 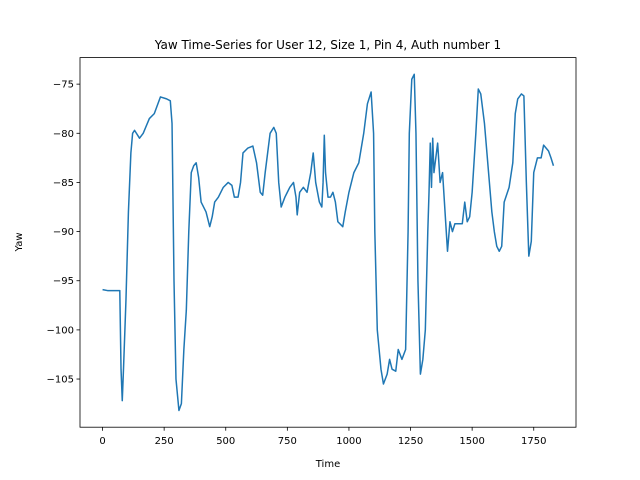 What do you see at coordinates (63, 85) in the screenshot?
I see `y-tick-label: −75` at bounding box center [63, 85].